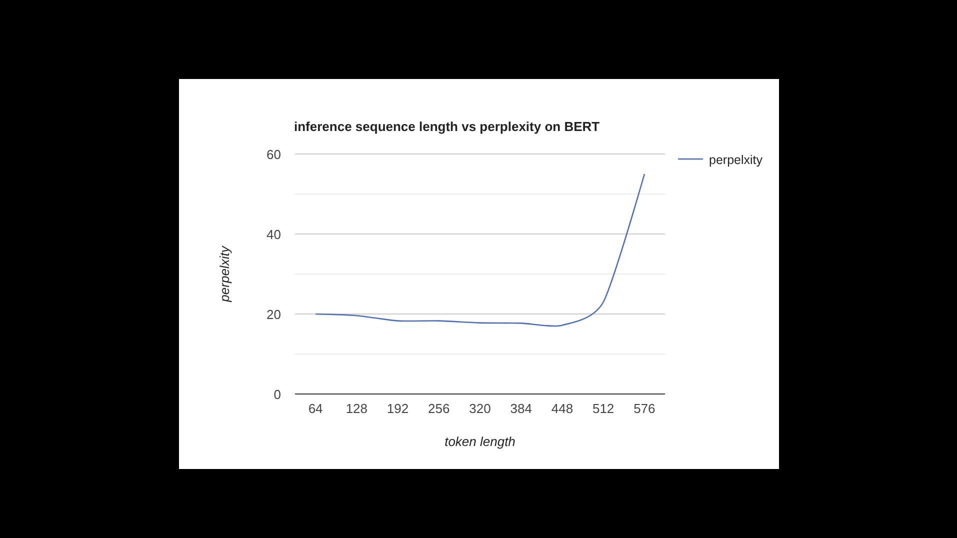 Image resolution: width=957 pixels, height=538 pixels. What do you see at coordinates (480, 250) in the screenshot?
I see `line-series` at bounding box center [480, 250].